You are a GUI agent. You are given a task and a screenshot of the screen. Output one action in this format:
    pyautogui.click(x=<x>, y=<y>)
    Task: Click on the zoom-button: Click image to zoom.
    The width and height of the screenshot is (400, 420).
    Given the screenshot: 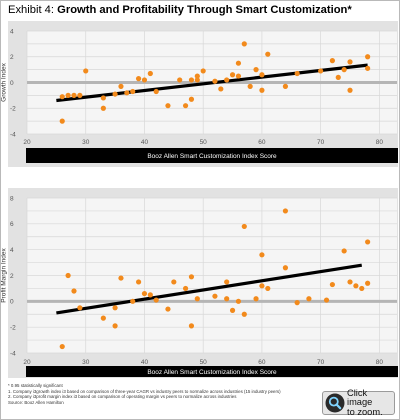 What is the action you would take?
    pyautogui.click(x=358, y=402)
    